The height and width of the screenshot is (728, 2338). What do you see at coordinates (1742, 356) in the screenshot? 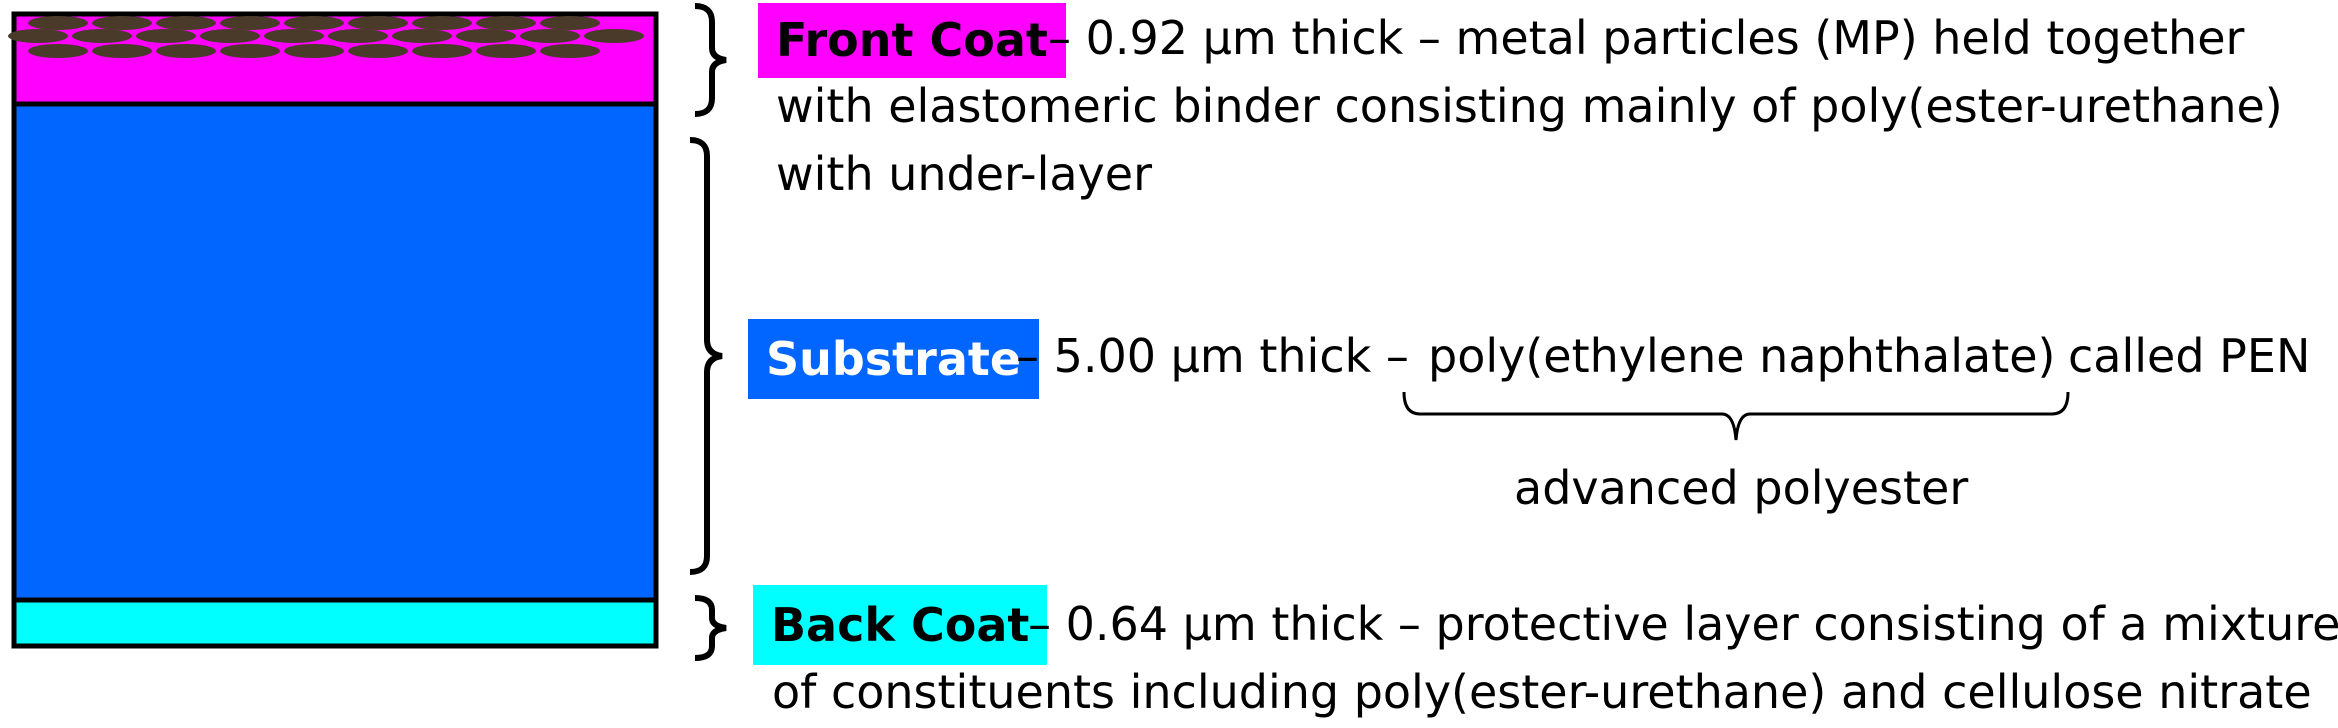
I see `substrate-desc-material: poly(ethylene naphthalate)` at bounding box center [1742, 356].